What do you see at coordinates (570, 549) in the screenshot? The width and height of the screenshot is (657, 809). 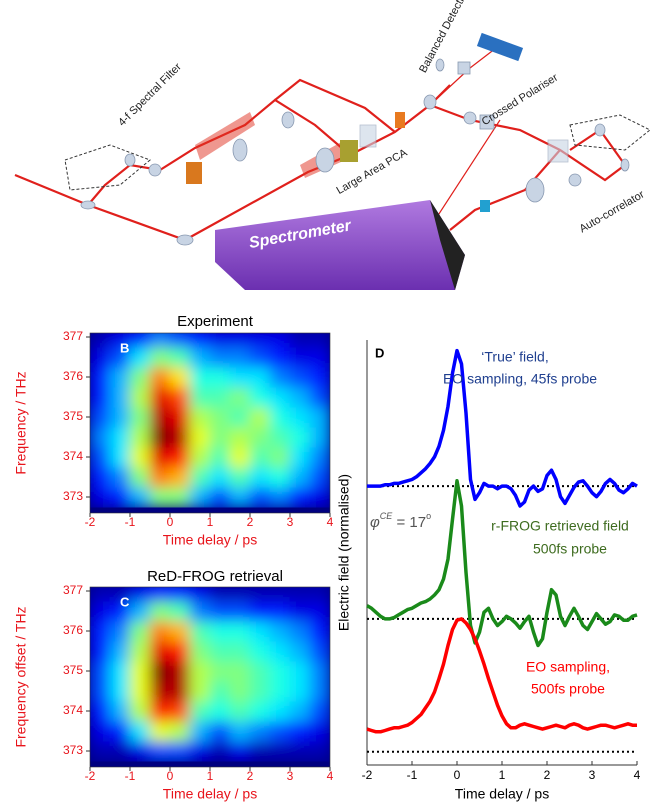 I see `annotation: 500fs probe` at bounding box center [570, 549].